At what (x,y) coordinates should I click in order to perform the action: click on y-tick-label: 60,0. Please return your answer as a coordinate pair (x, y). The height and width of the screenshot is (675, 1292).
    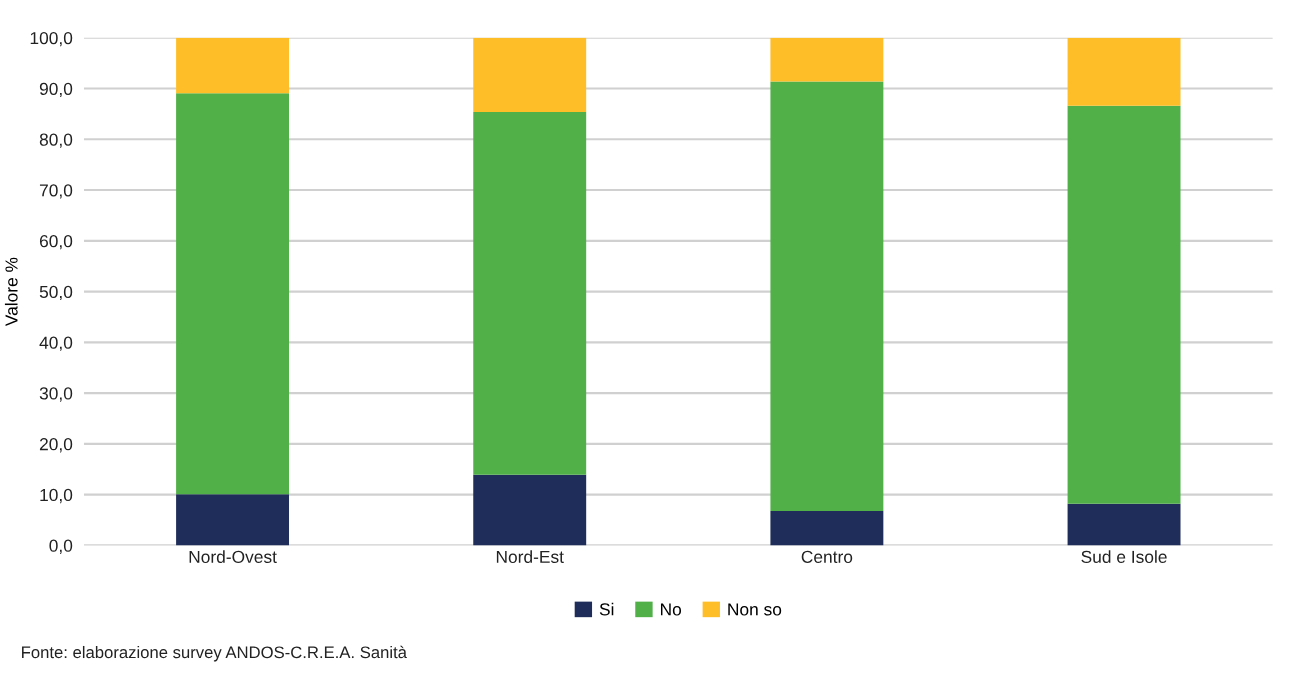
    Looking at the image, I should click on (56, 242).